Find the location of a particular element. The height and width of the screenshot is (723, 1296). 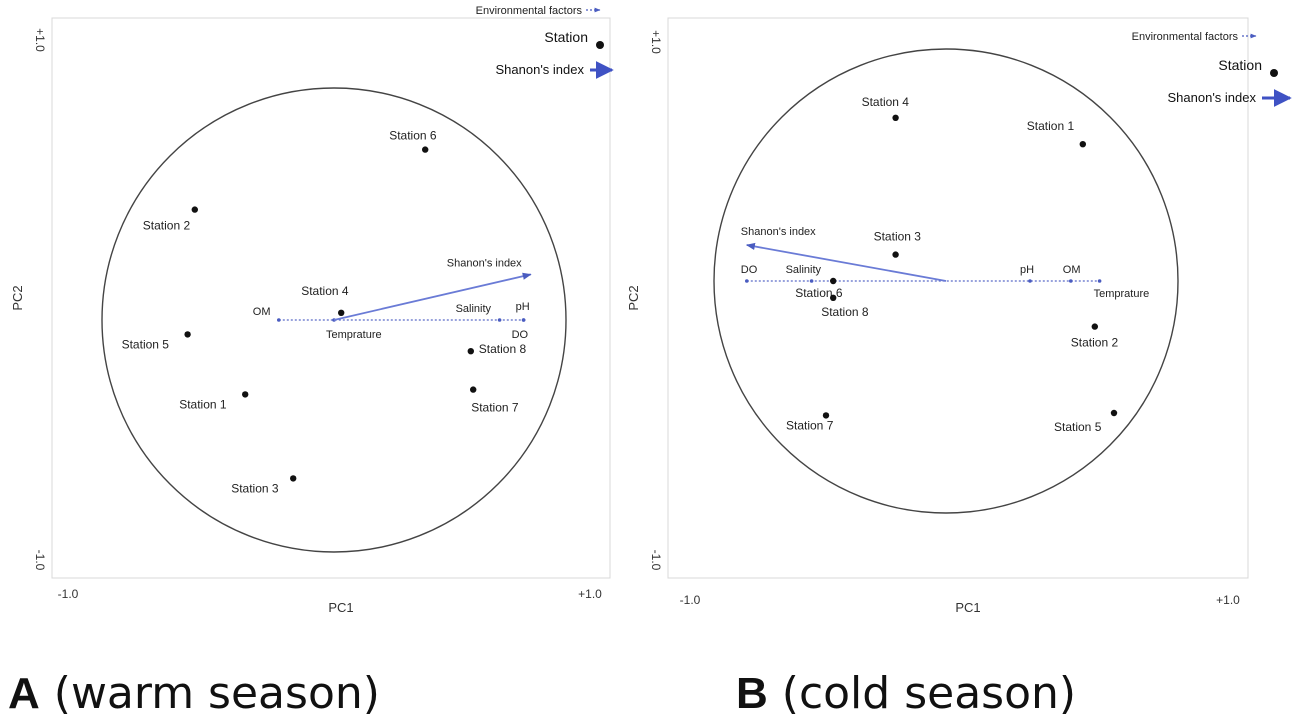

caption-warm-season: A (warm season) is located at coordinates (194, 693).